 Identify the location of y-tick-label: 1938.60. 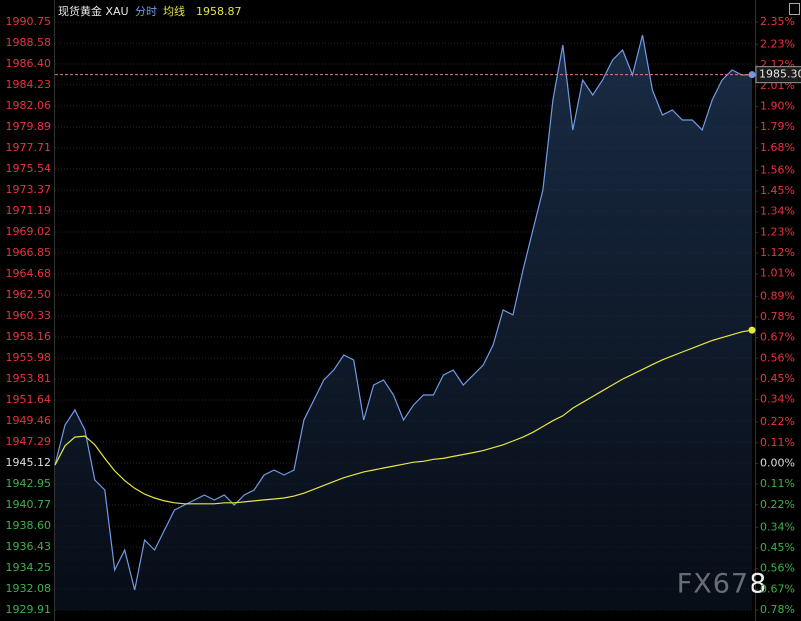
(29, 525).